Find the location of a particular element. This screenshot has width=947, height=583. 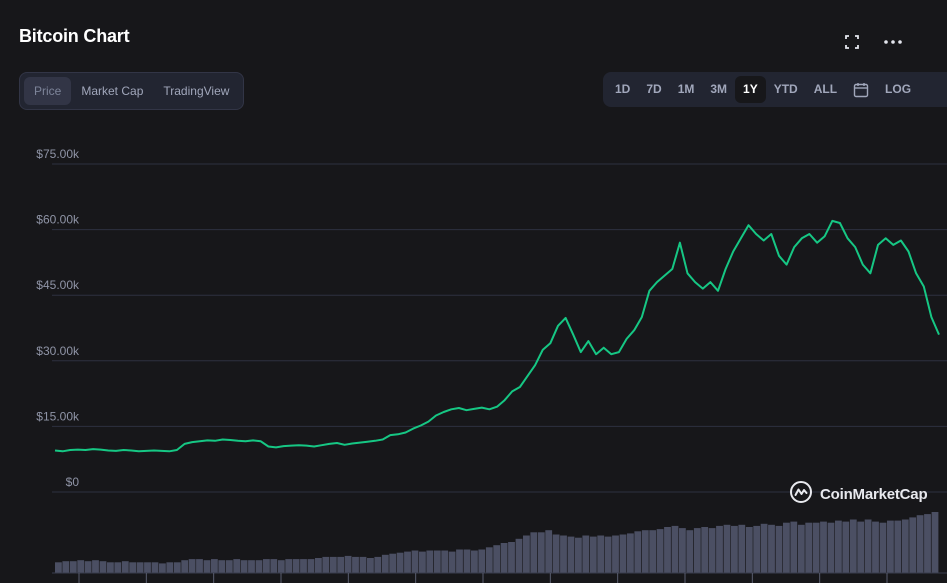

coinmarketcap-logo-icon is located at coordinates (801, 494).